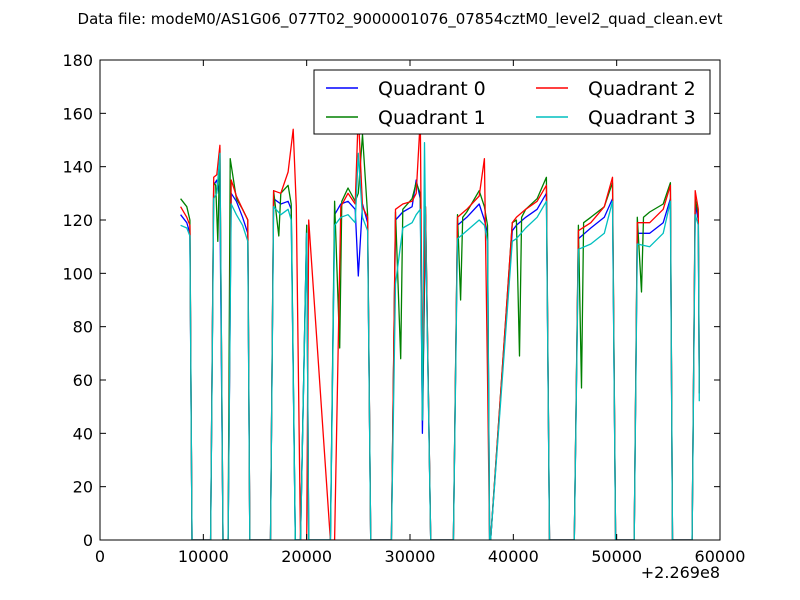 Image resolution: width=800 pixels, height=600 pixels. What do you see at coordinates (410, 556) in the screenshot?
I see `x-tick-label: 30000` at bounding box center [410, 556].